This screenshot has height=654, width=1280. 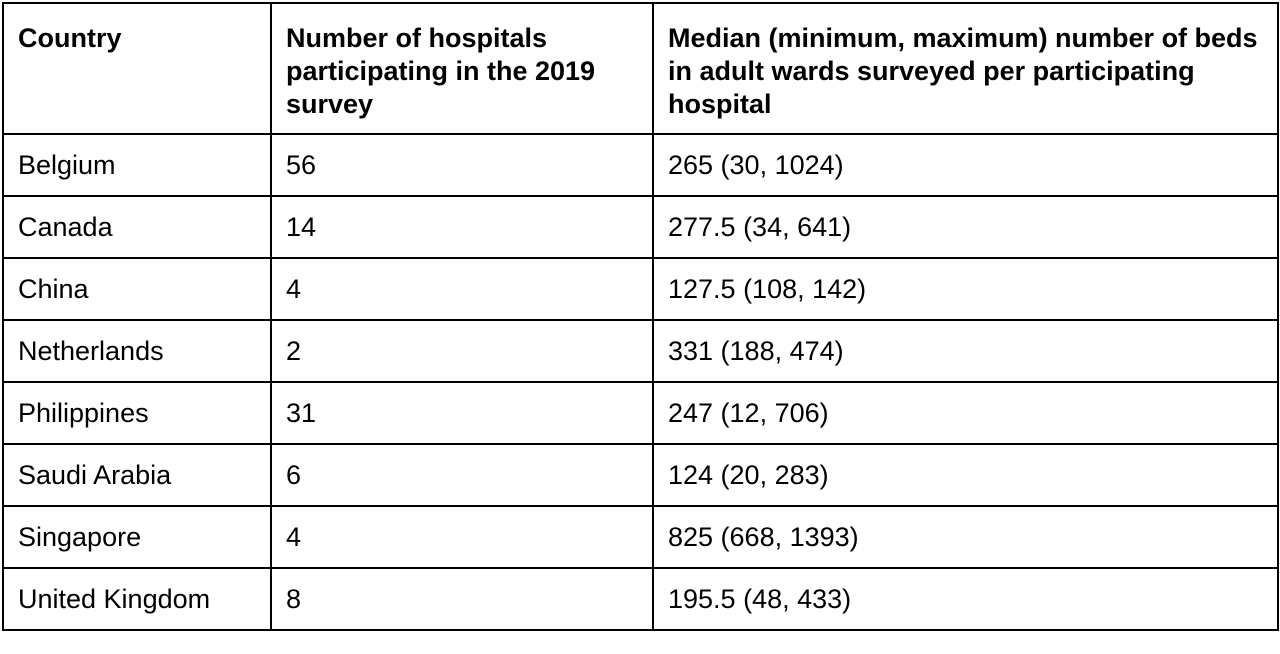 I want to click on hospitals-count-cell: 14, so click(x=462, y=227).